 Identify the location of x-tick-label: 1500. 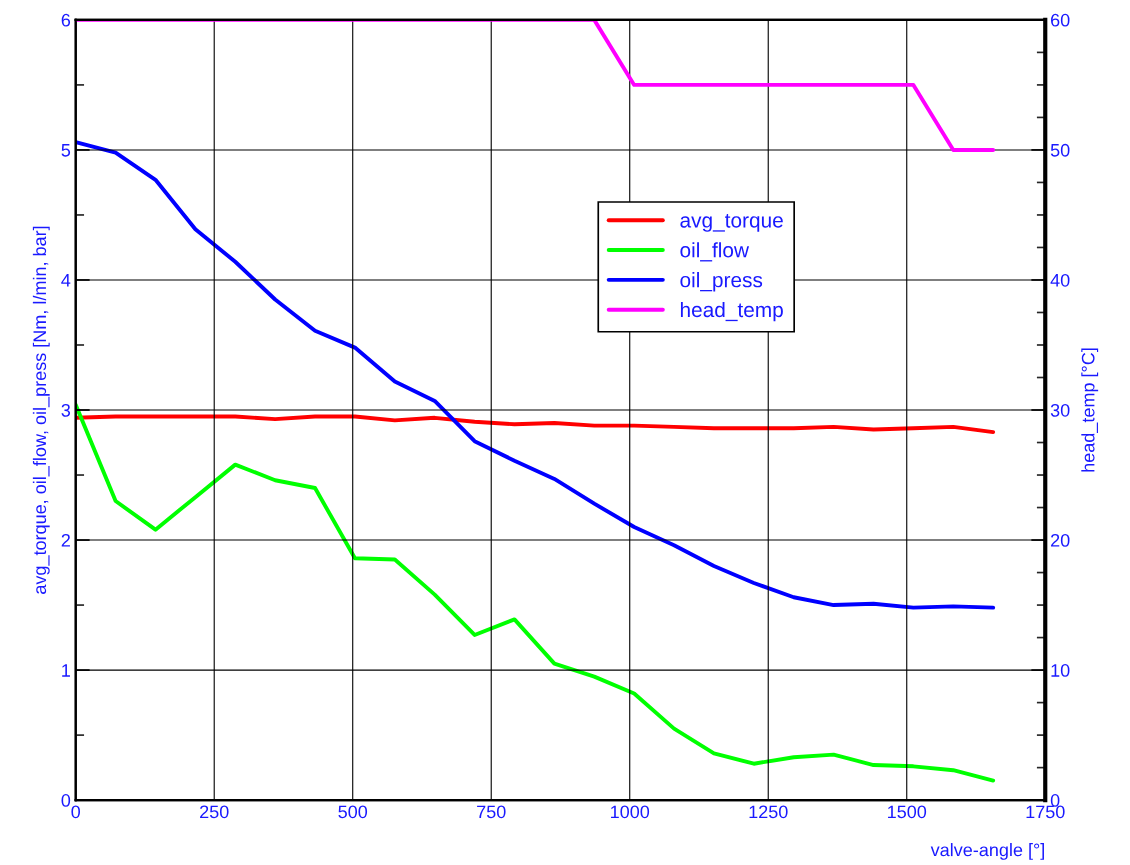
(907, 812).